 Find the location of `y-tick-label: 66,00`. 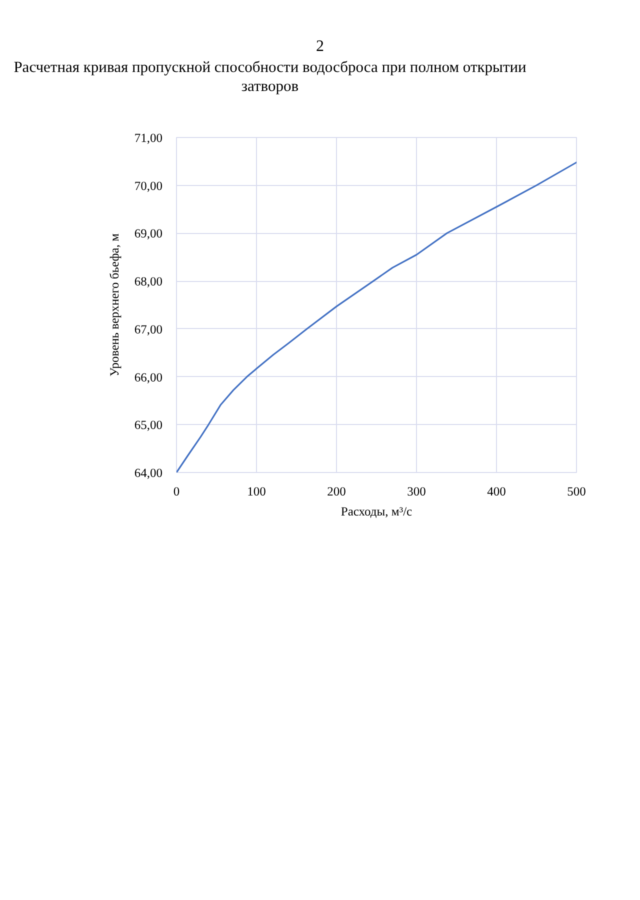

y-tick-label: 66,00 is located at coordinates (148, 377).